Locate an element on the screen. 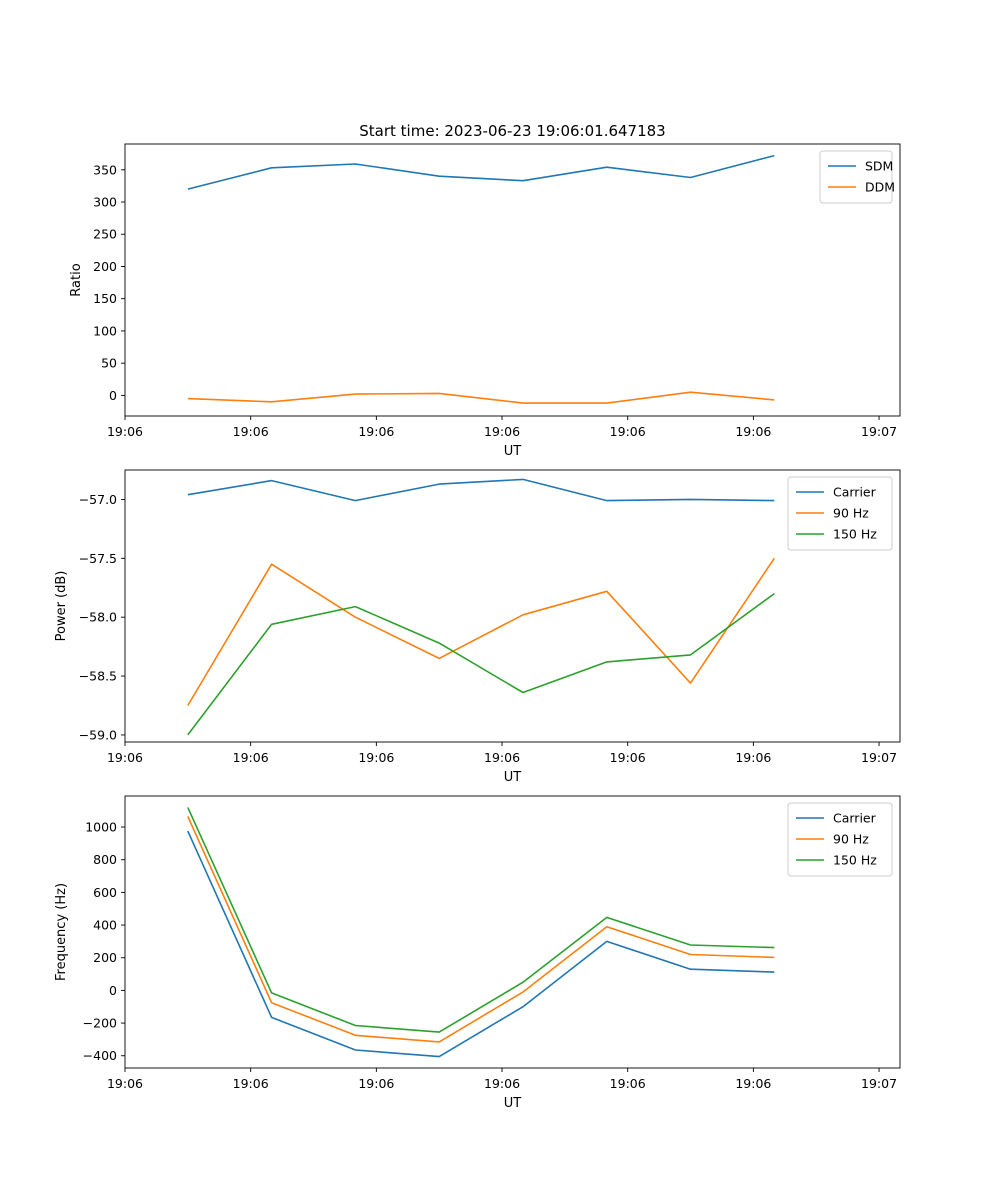  y-tick-label: 100 is located at coordinates (105, 330).